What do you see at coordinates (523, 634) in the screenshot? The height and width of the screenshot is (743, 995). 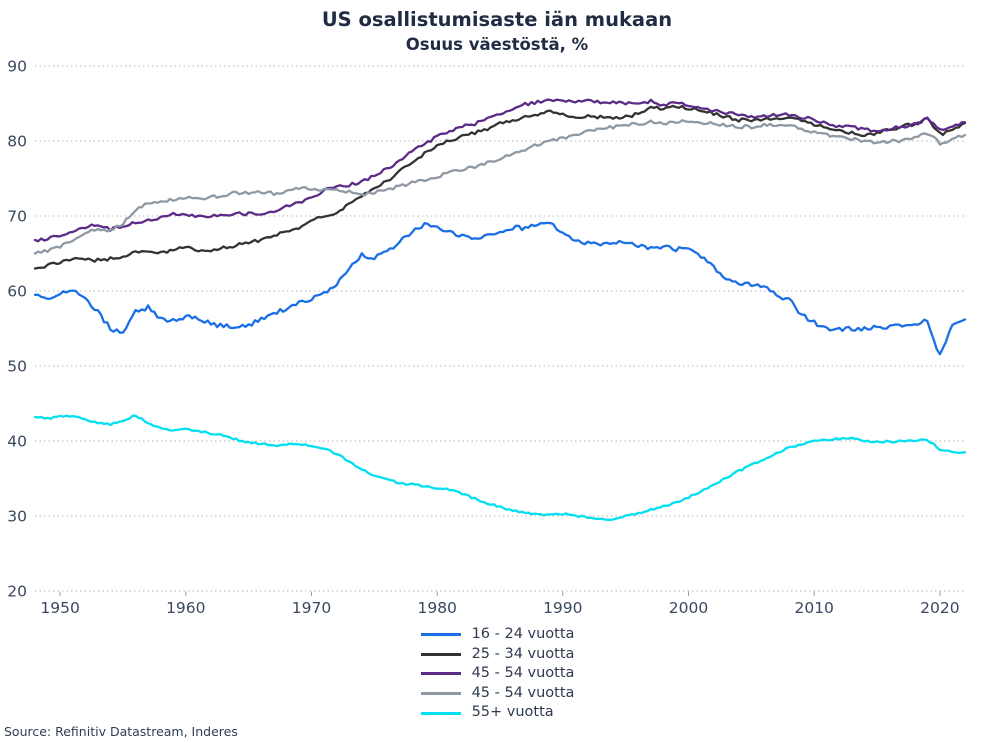 I see `legend-label: 16 - 24 vuotta` at bounding box center [523, 634].